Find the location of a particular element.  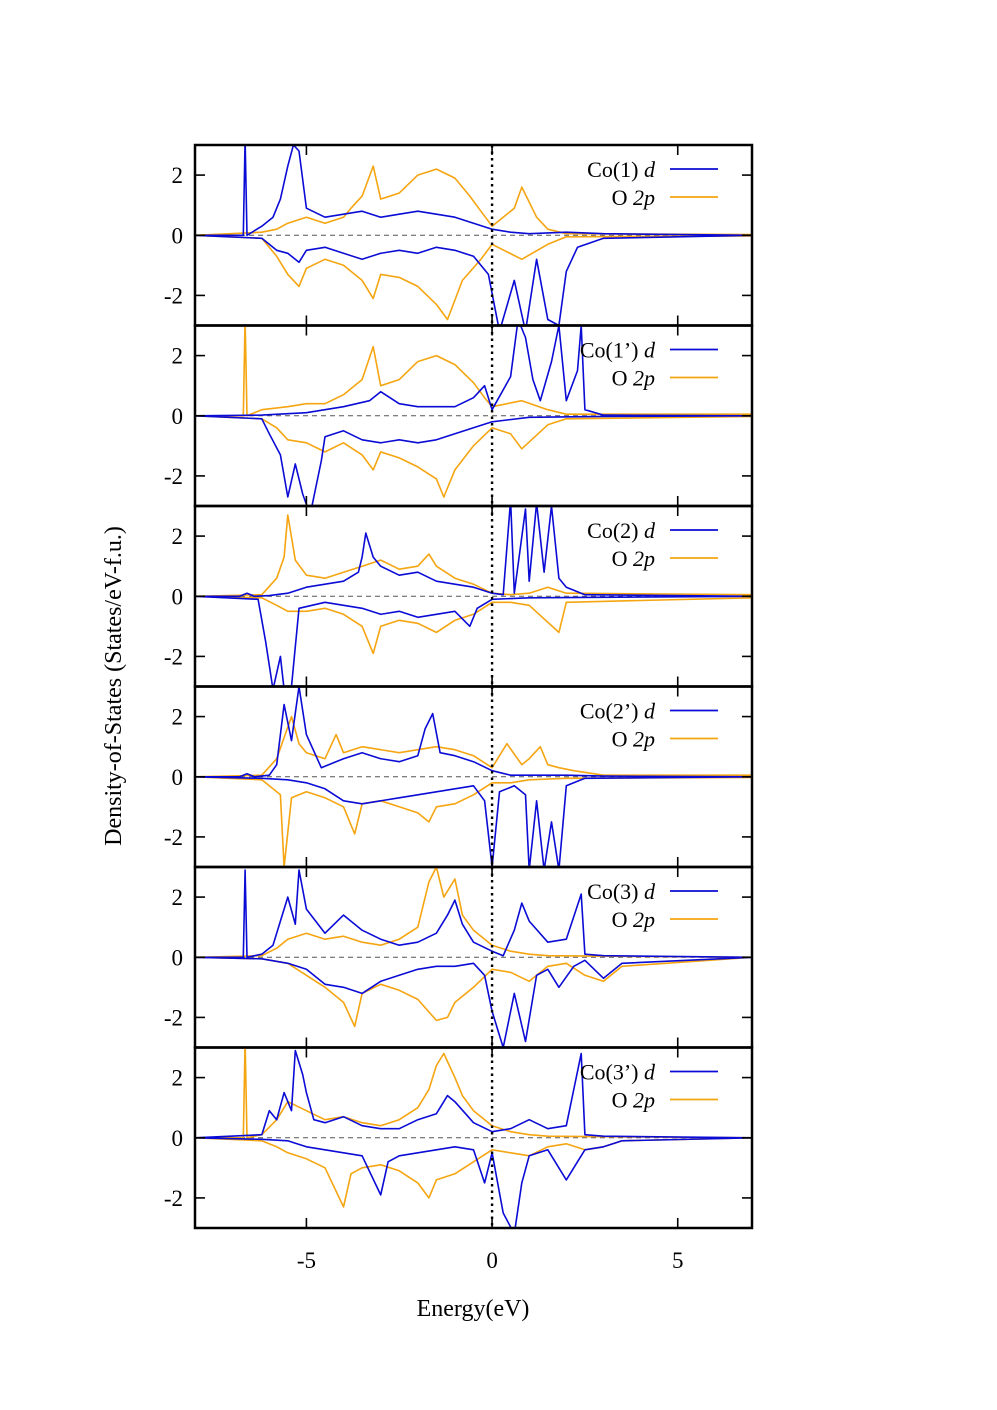

panel-6: 20-2Co(3’) dO 2p is located at coordinates (459, 1138).